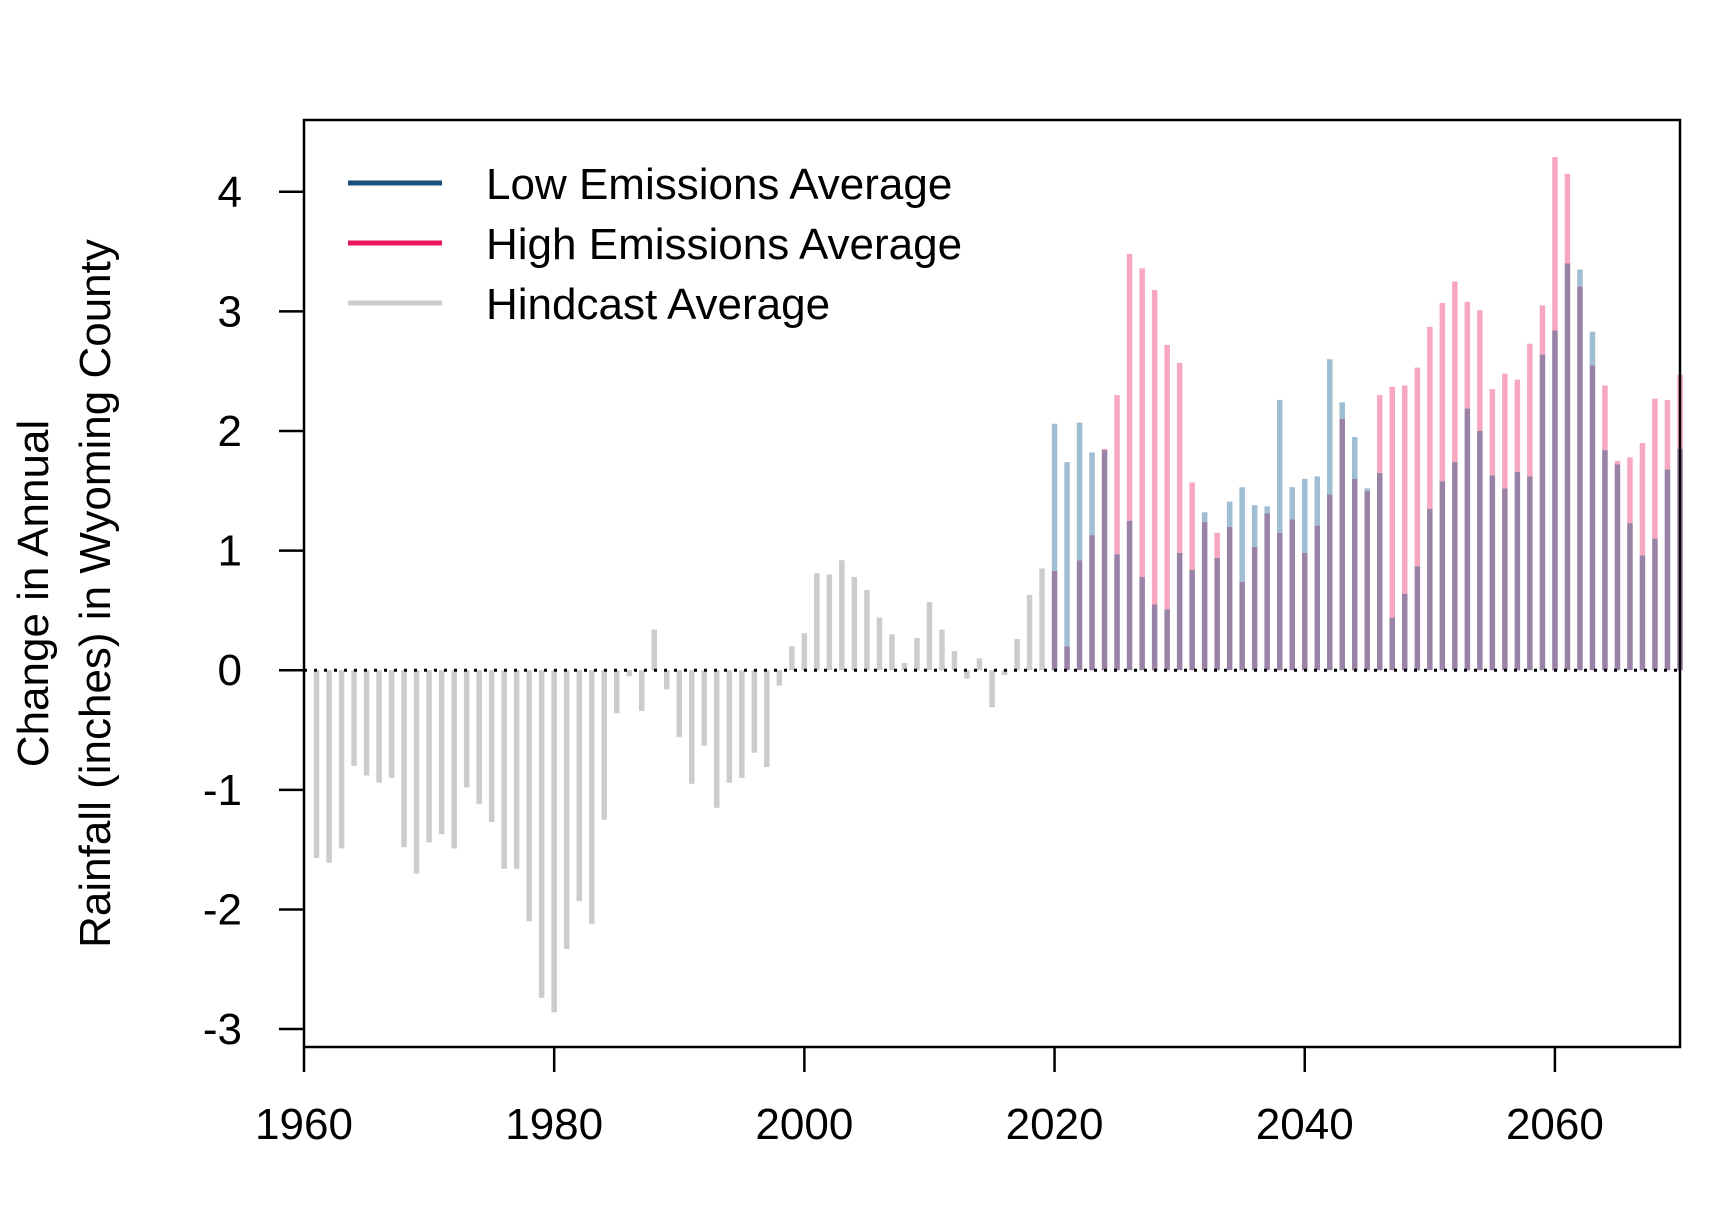  Describe the element at coordinates (230, 431) in the screenshot. I see `y-tick-label: 2` at that location.